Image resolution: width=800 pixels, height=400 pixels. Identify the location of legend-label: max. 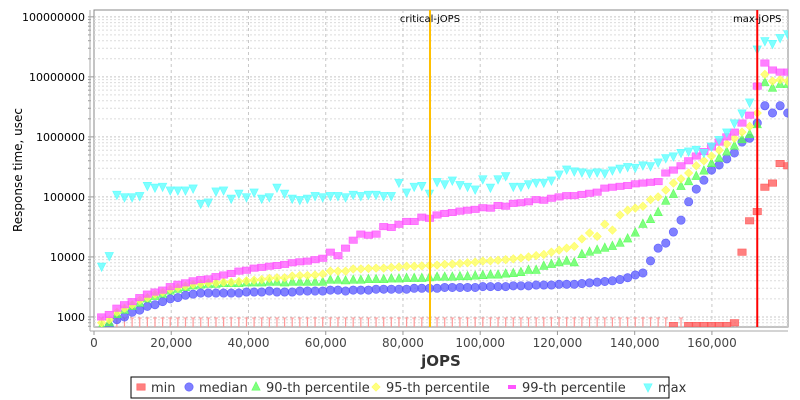
(672, 388).